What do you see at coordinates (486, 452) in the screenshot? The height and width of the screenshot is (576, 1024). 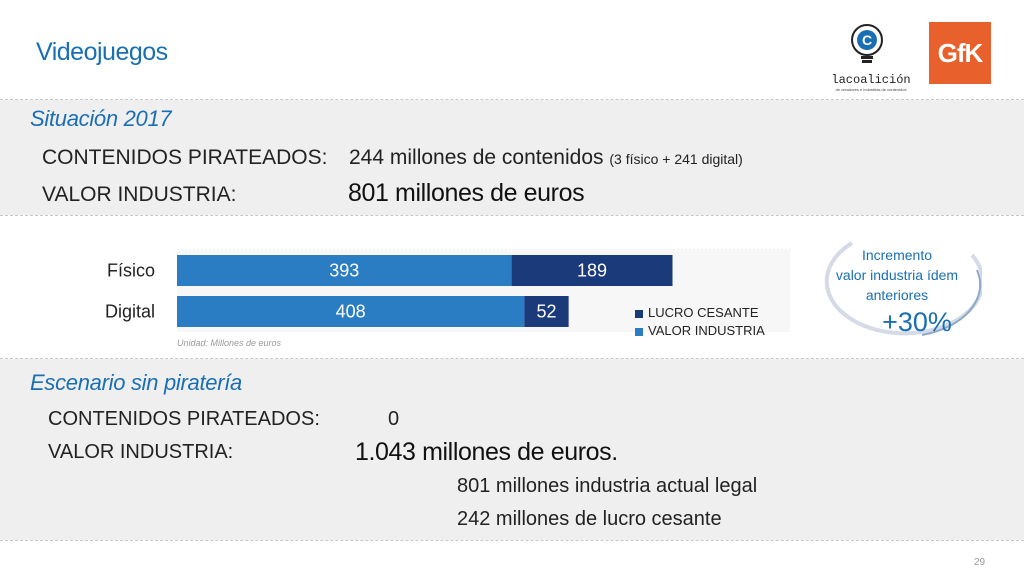 I see `escenario-valor-value: 1.043 millones de euros.` at bounding box center [486, 452].